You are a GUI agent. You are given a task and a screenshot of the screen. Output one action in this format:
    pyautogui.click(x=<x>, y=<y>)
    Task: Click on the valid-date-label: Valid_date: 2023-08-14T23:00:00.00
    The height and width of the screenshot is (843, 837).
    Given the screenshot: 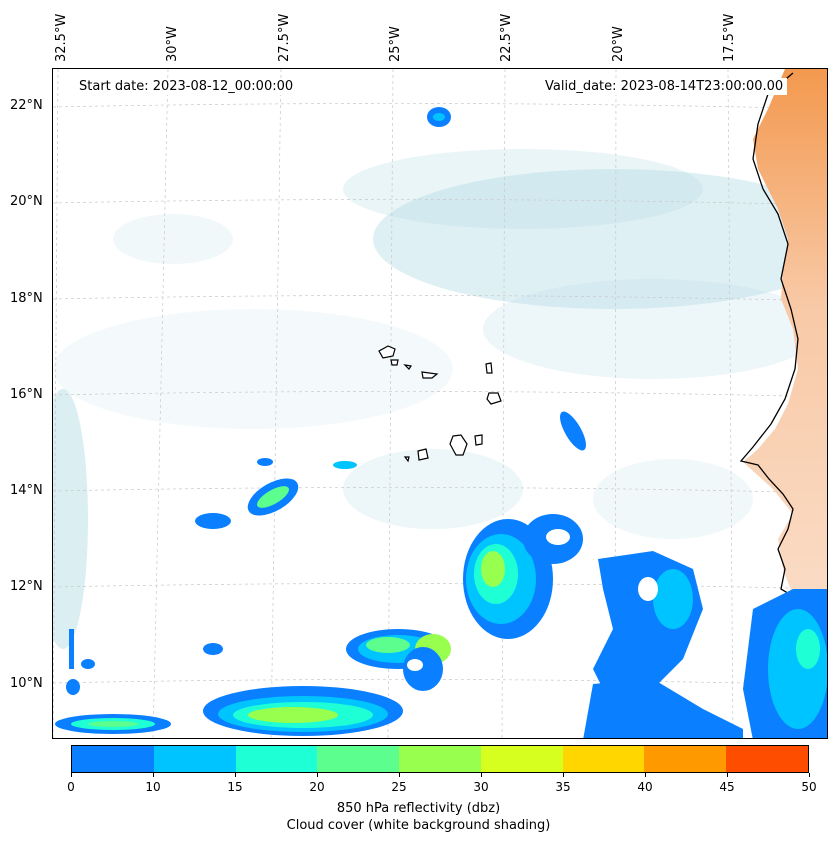 What is the action you would take?
    pyautogui.click(x=664, y=86)
    